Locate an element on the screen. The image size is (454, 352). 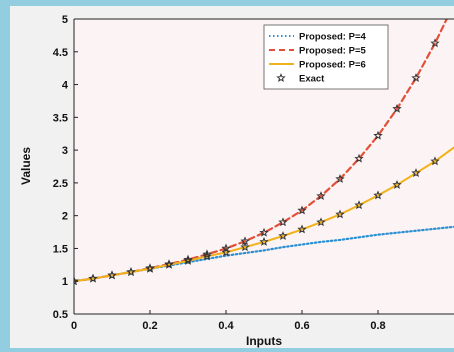
x-tick-label: 0.2 is located at coordinates (149, 326).